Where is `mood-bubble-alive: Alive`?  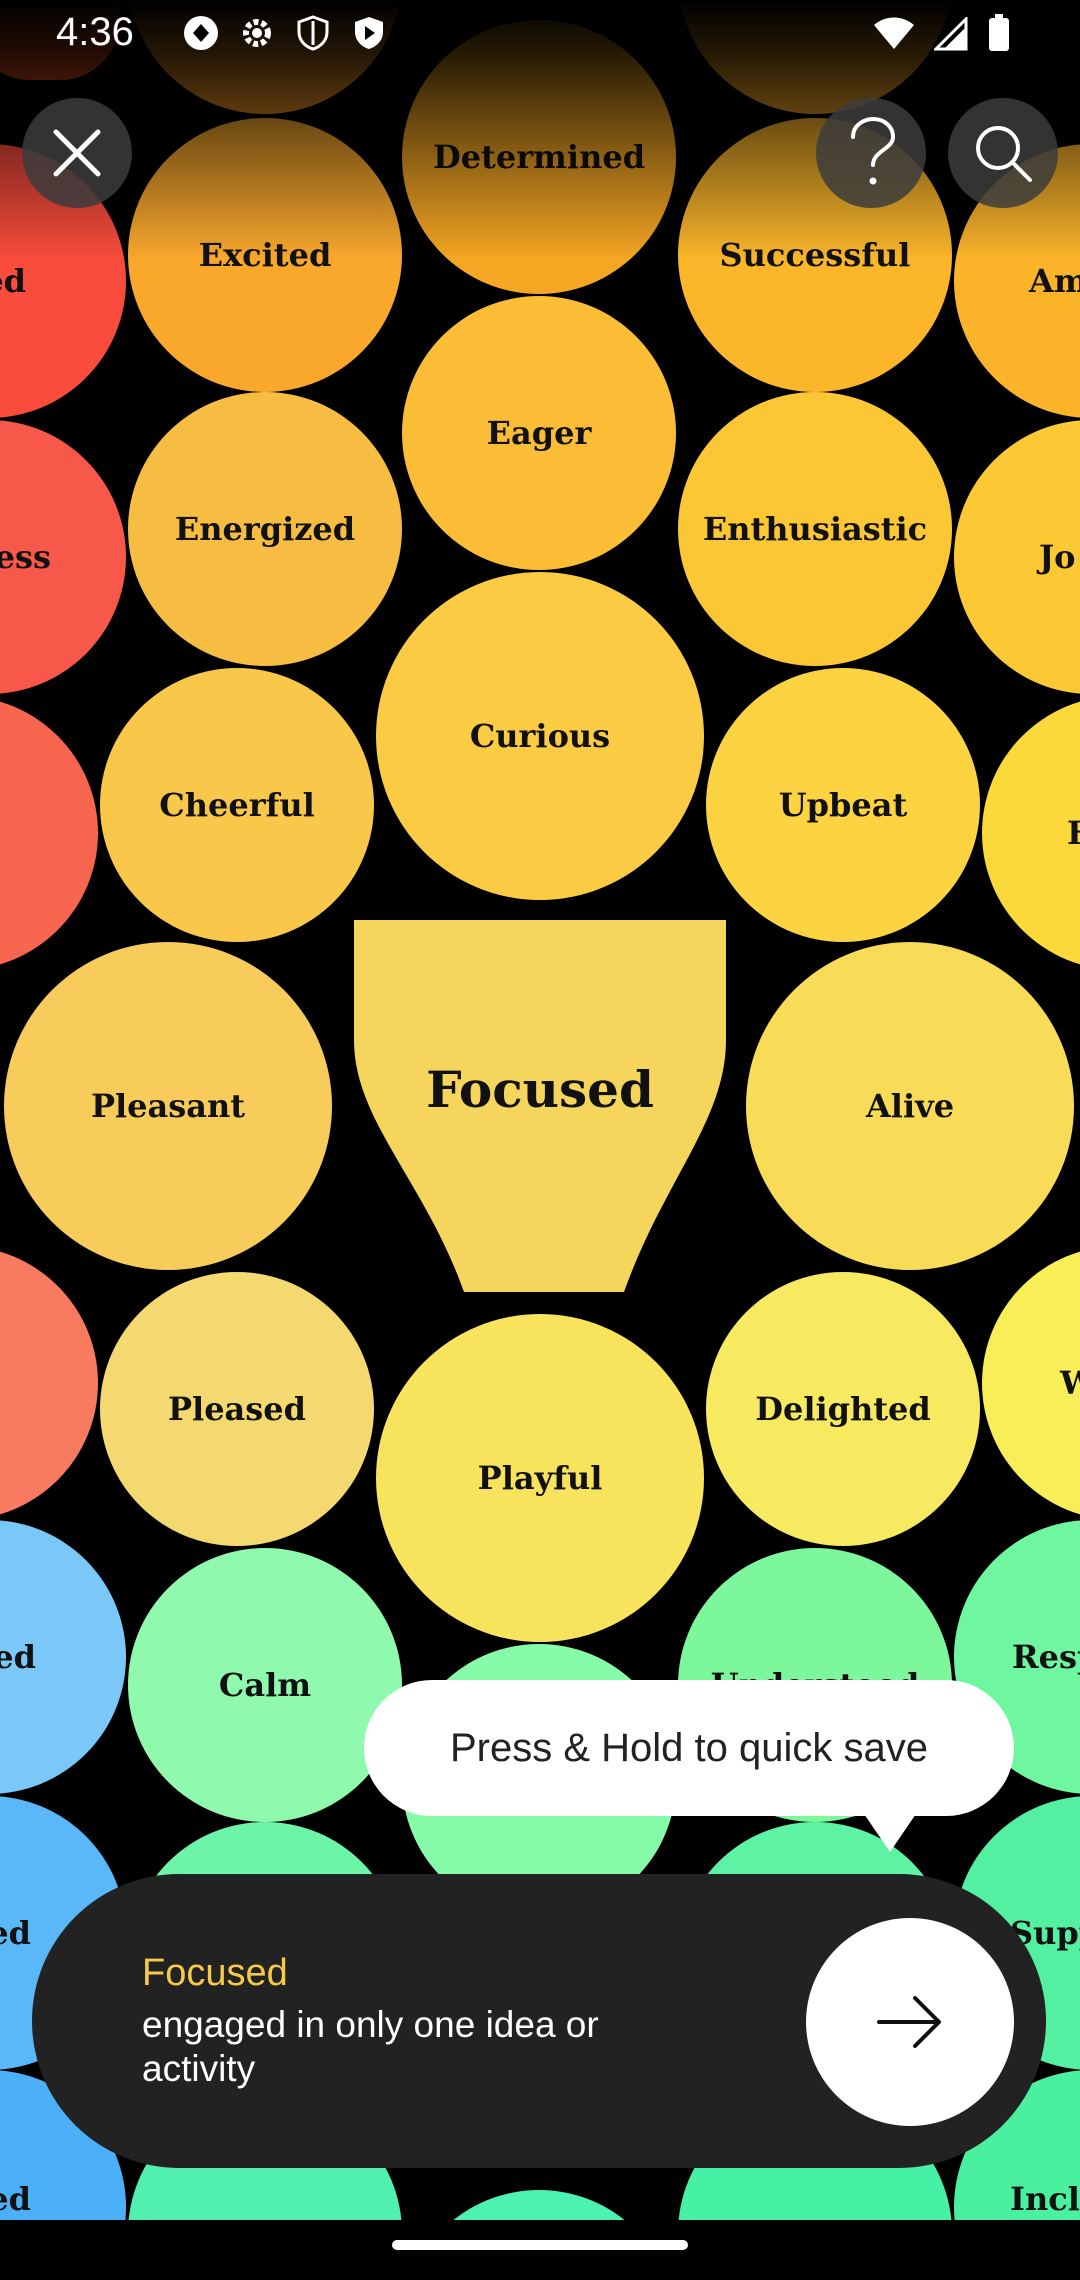 mood-bubble-alive: Alive is located at coordinates (910, 1106).